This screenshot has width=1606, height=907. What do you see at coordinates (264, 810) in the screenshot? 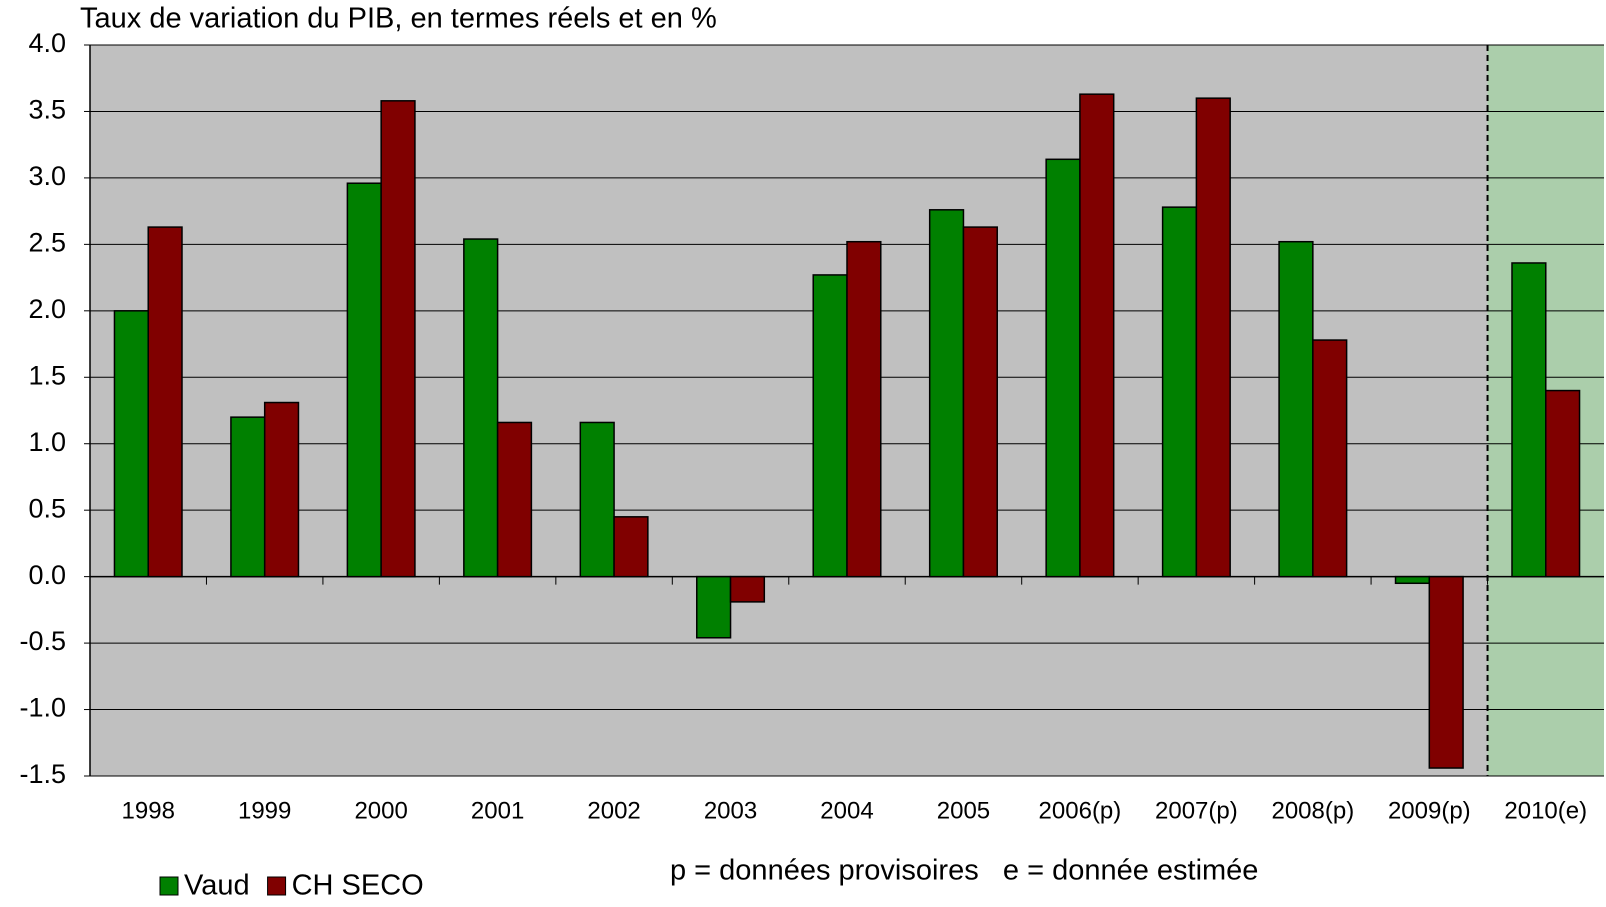
I see `x-tick-label: 1999` at bounding box center [264, 810].